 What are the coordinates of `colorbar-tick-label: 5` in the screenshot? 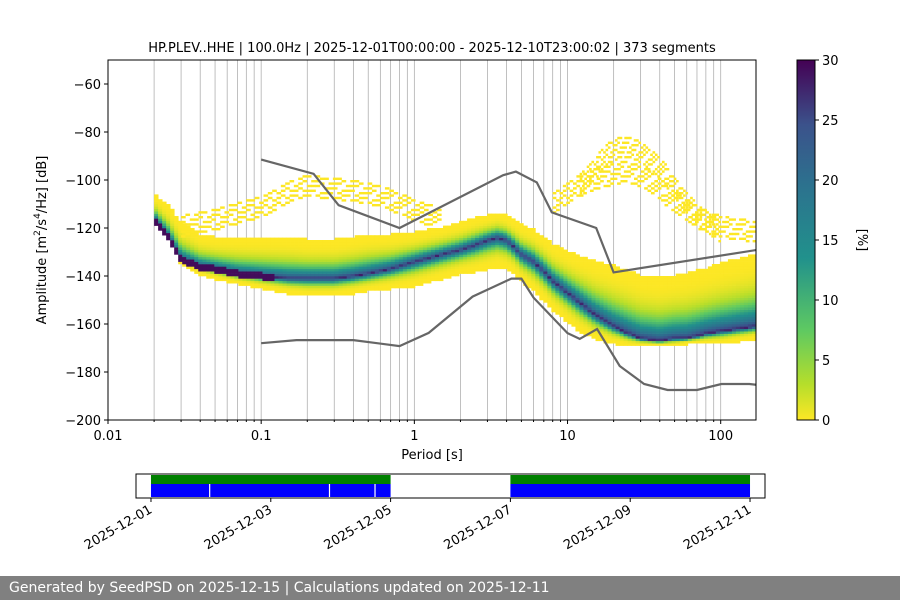 It's located at (826, 361).